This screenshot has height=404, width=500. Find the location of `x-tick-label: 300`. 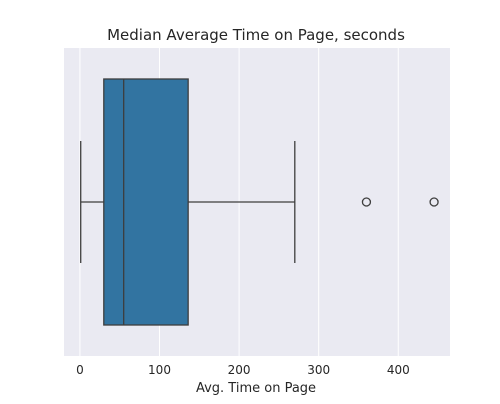

x-tick-label: 300 is located at coordinates (318, 370).